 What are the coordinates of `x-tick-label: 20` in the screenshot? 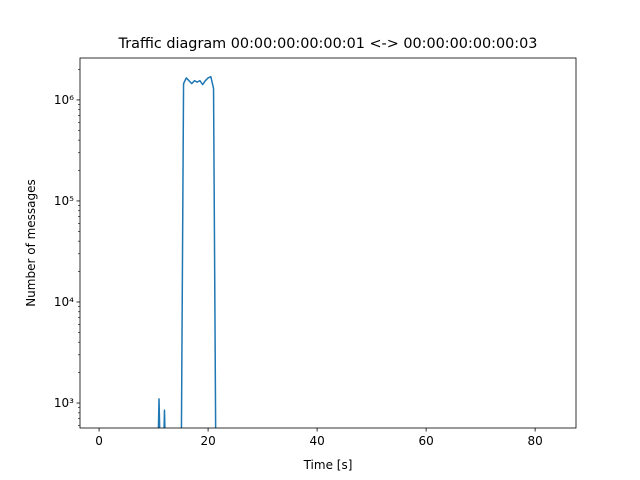 It's located at (207, 441).